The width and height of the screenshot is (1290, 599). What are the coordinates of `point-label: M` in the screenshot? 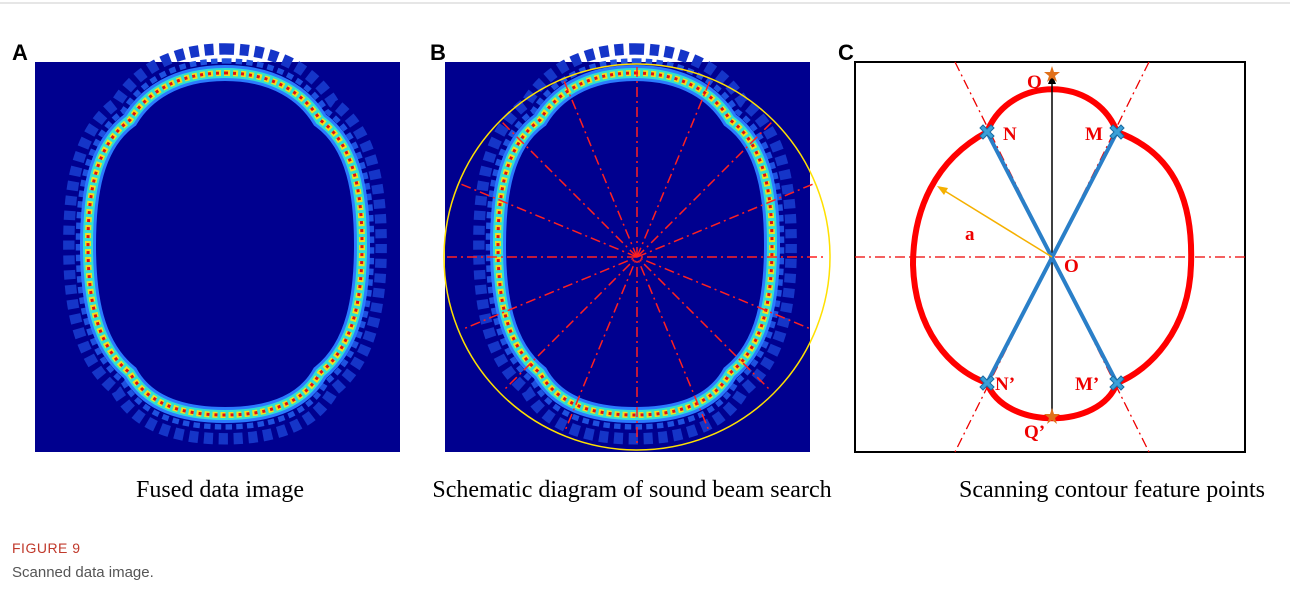 It's located at (1094, 134).